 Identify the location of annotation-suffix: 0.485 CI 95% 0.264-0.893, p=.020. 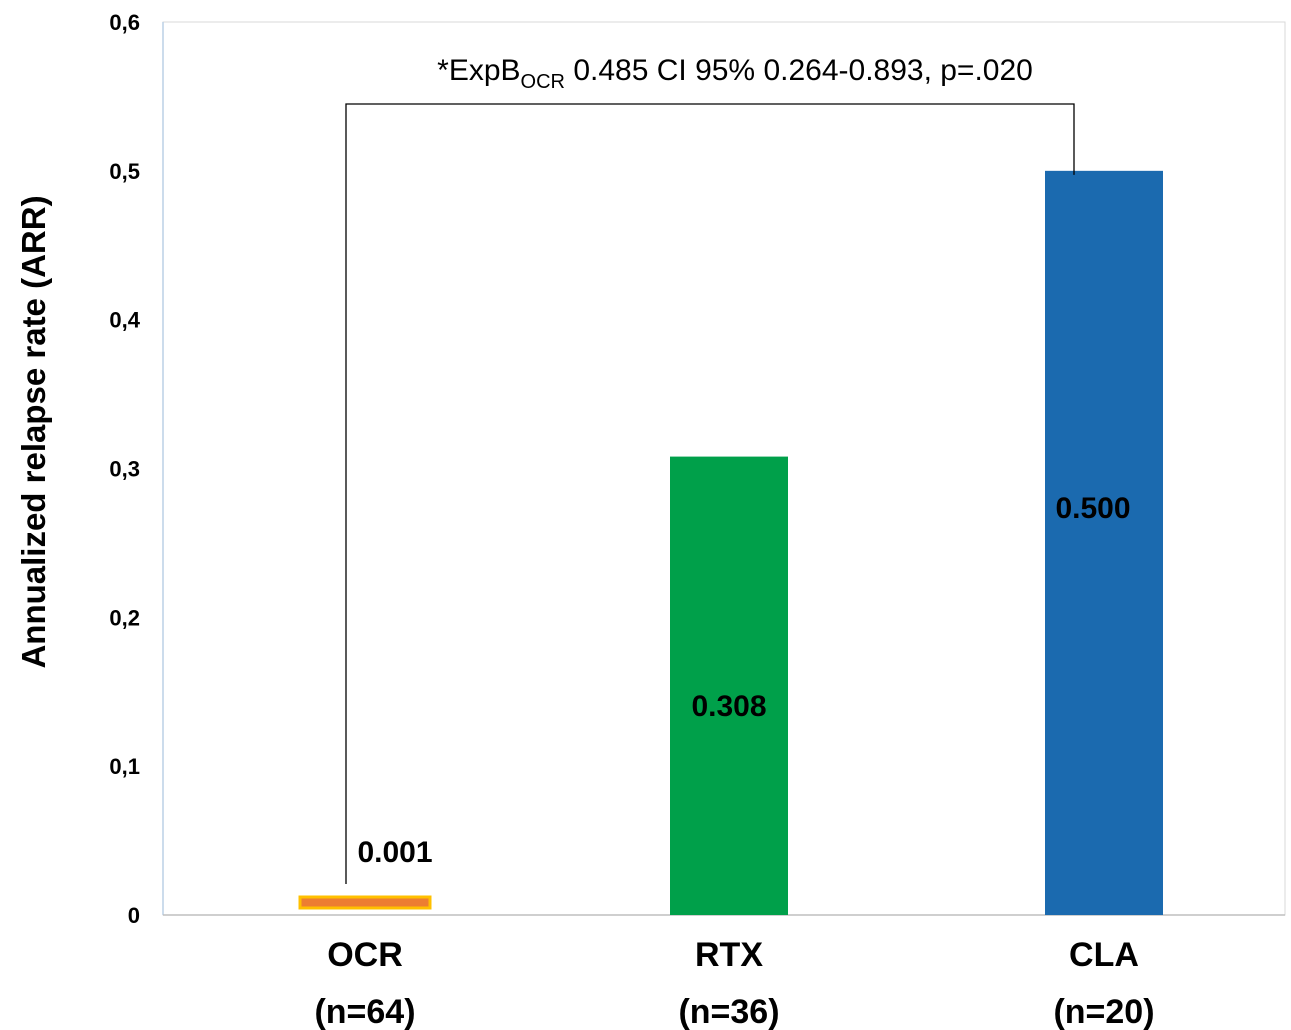
(799, 70).